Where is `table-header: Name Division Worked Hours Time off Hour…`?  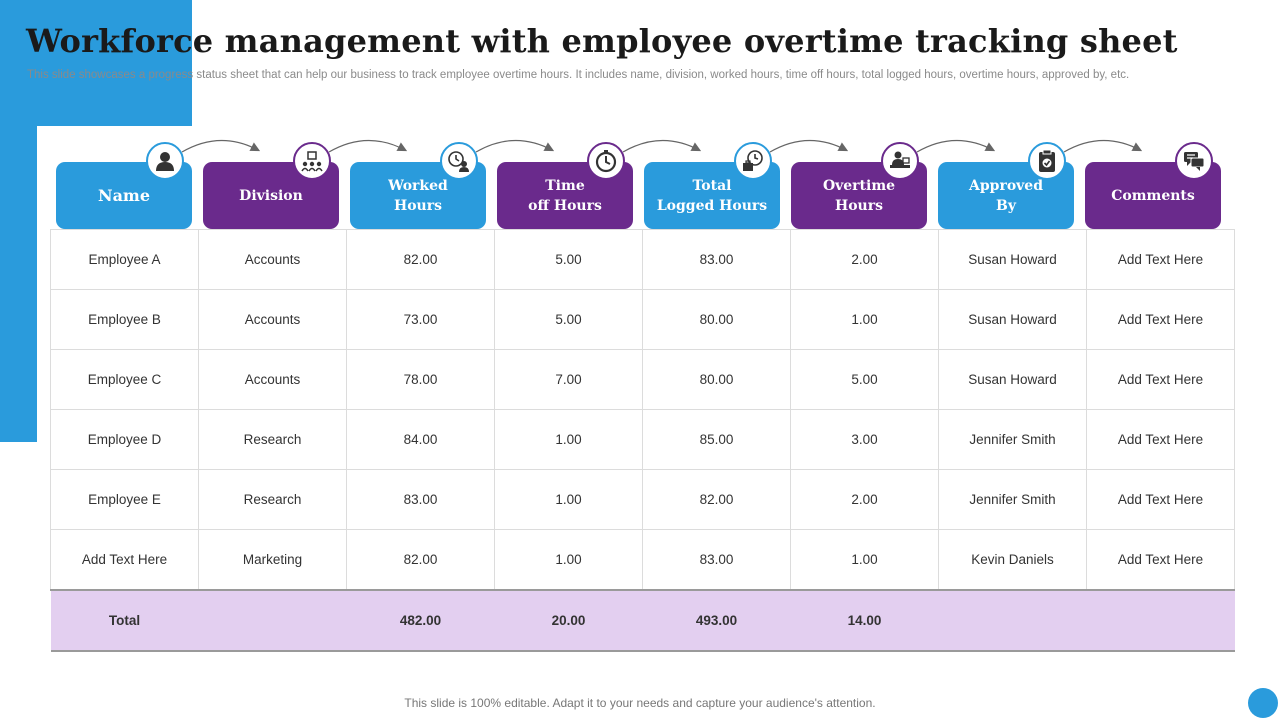
table-header: Name Division Worked Hours Time off Hour… is located at coordinates (640, 185).